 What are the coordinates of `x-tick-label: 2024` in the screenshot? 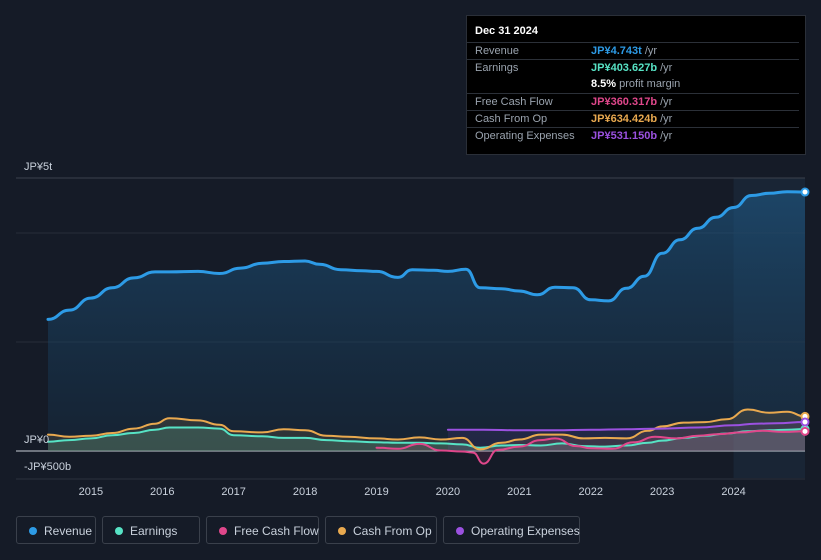 It's located at (733, 492).